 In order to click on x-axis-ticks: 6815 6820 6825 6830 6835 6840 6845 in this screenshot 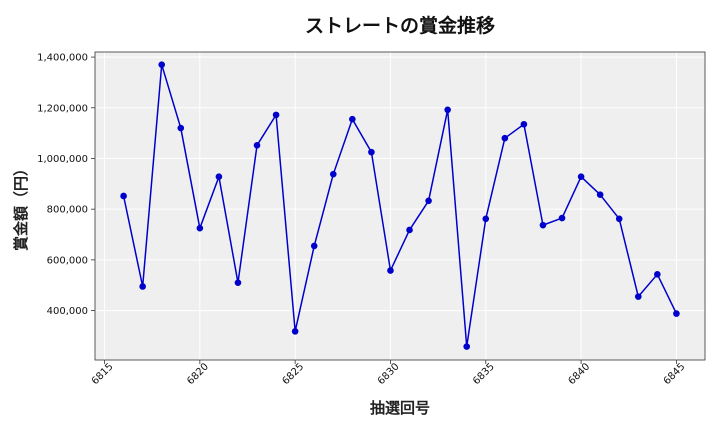, I will do `click(389, 373)`.